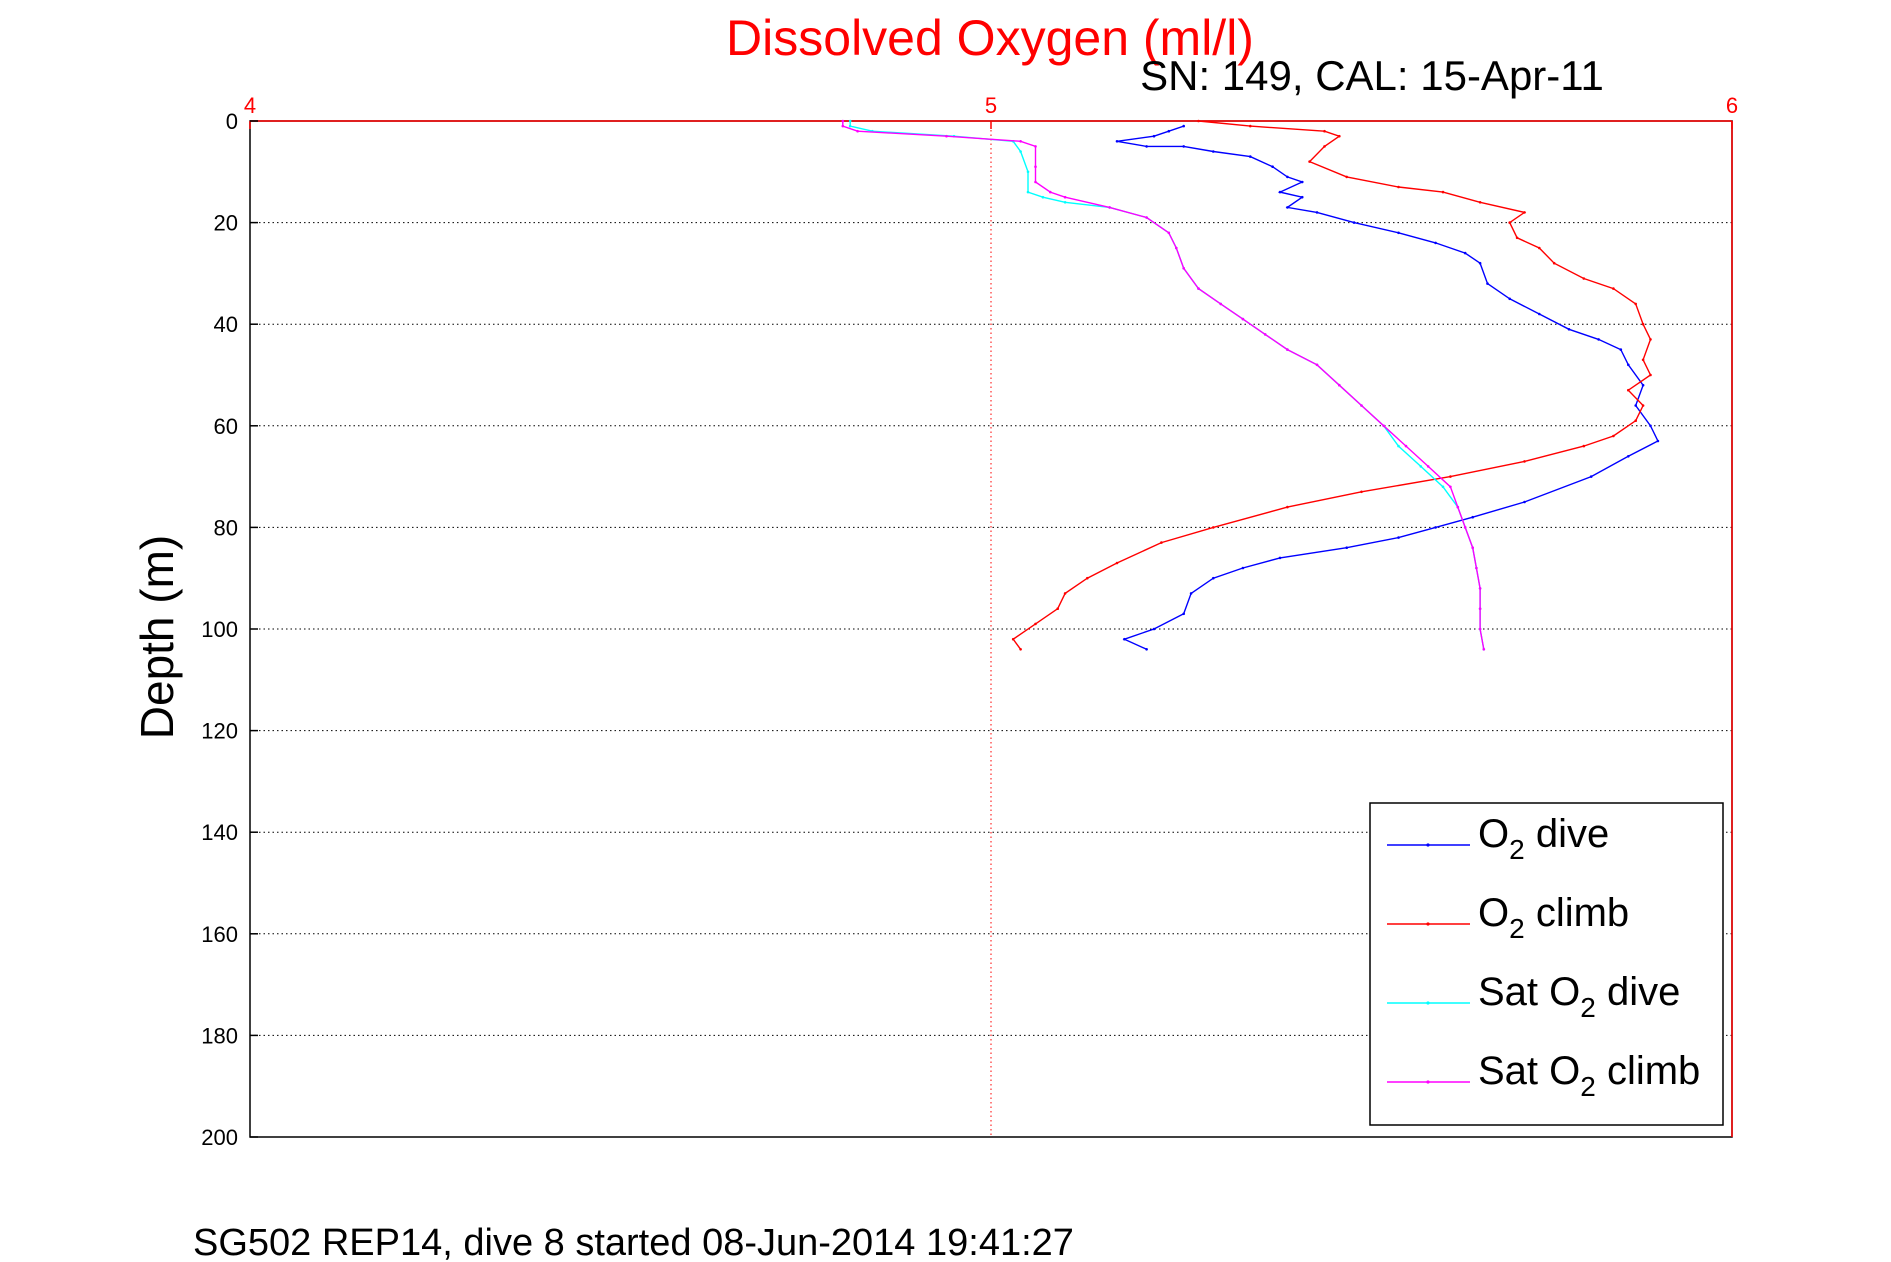 This screenshot has height=1262, width=1891. I want to click on legend-marker-o2_dive, so click(1428, 845).